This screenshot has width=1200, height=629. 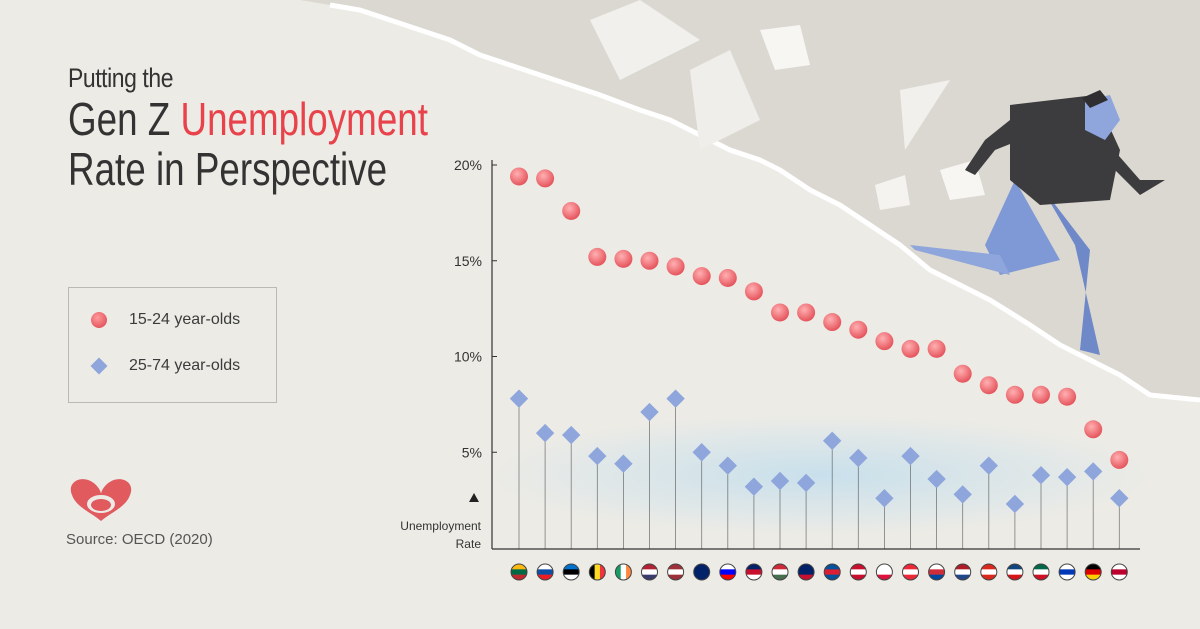 What do you see at coordinates (474, 497) in the screenshot?
I see `axis-arrow-icon` at bounding box center [474, 497].